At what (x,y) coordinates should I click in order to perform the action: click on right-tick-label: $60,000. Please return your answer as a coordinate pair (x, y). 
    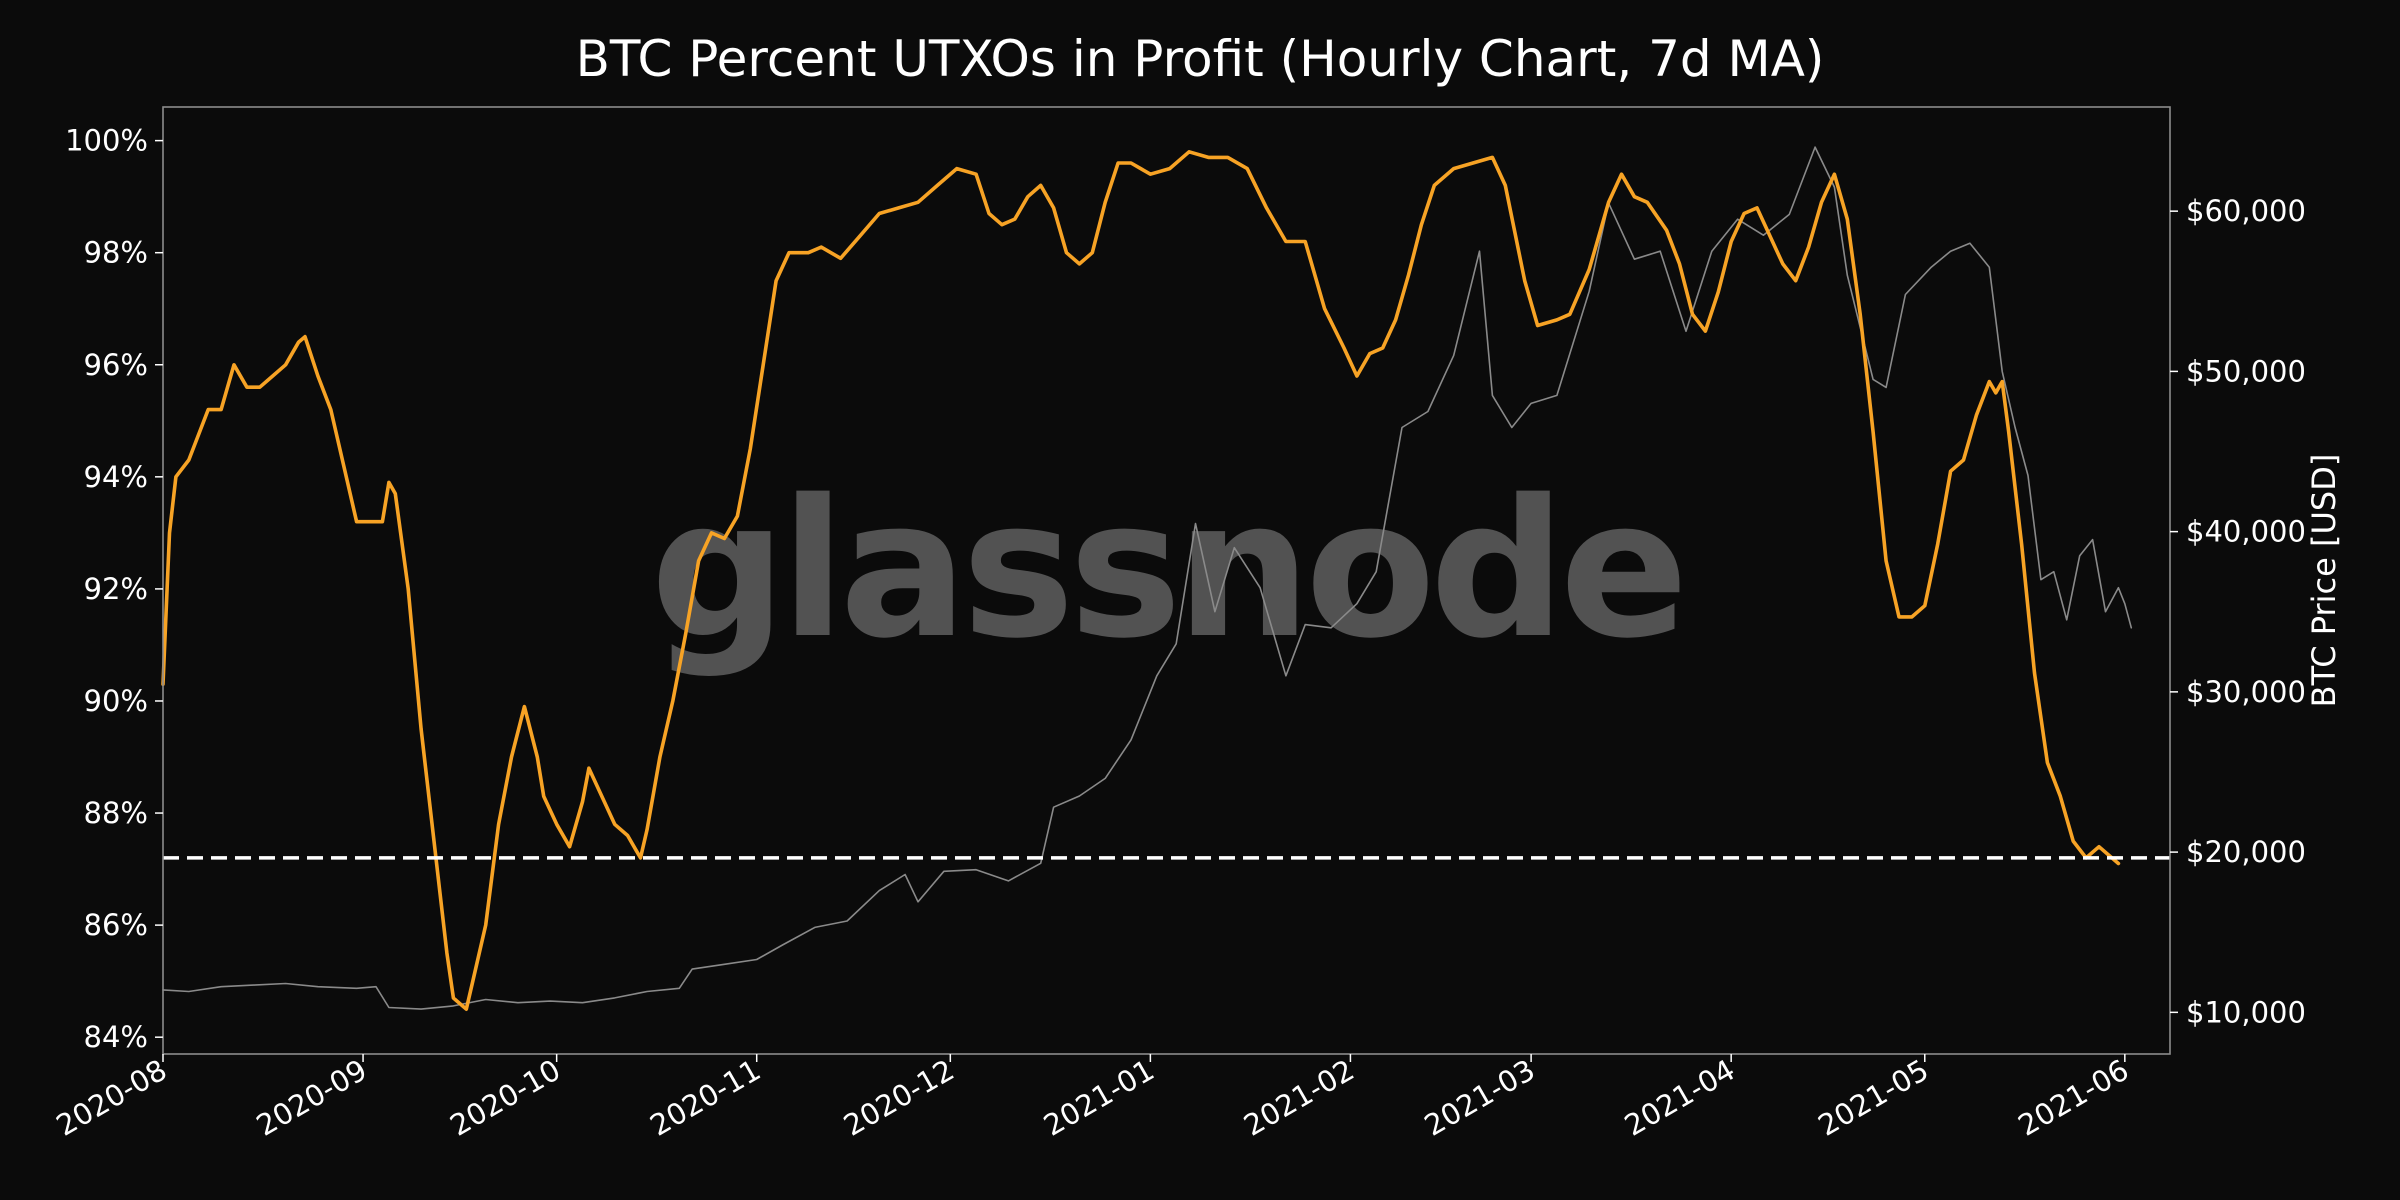
    Looking at the image, I should click on (2246, 211).